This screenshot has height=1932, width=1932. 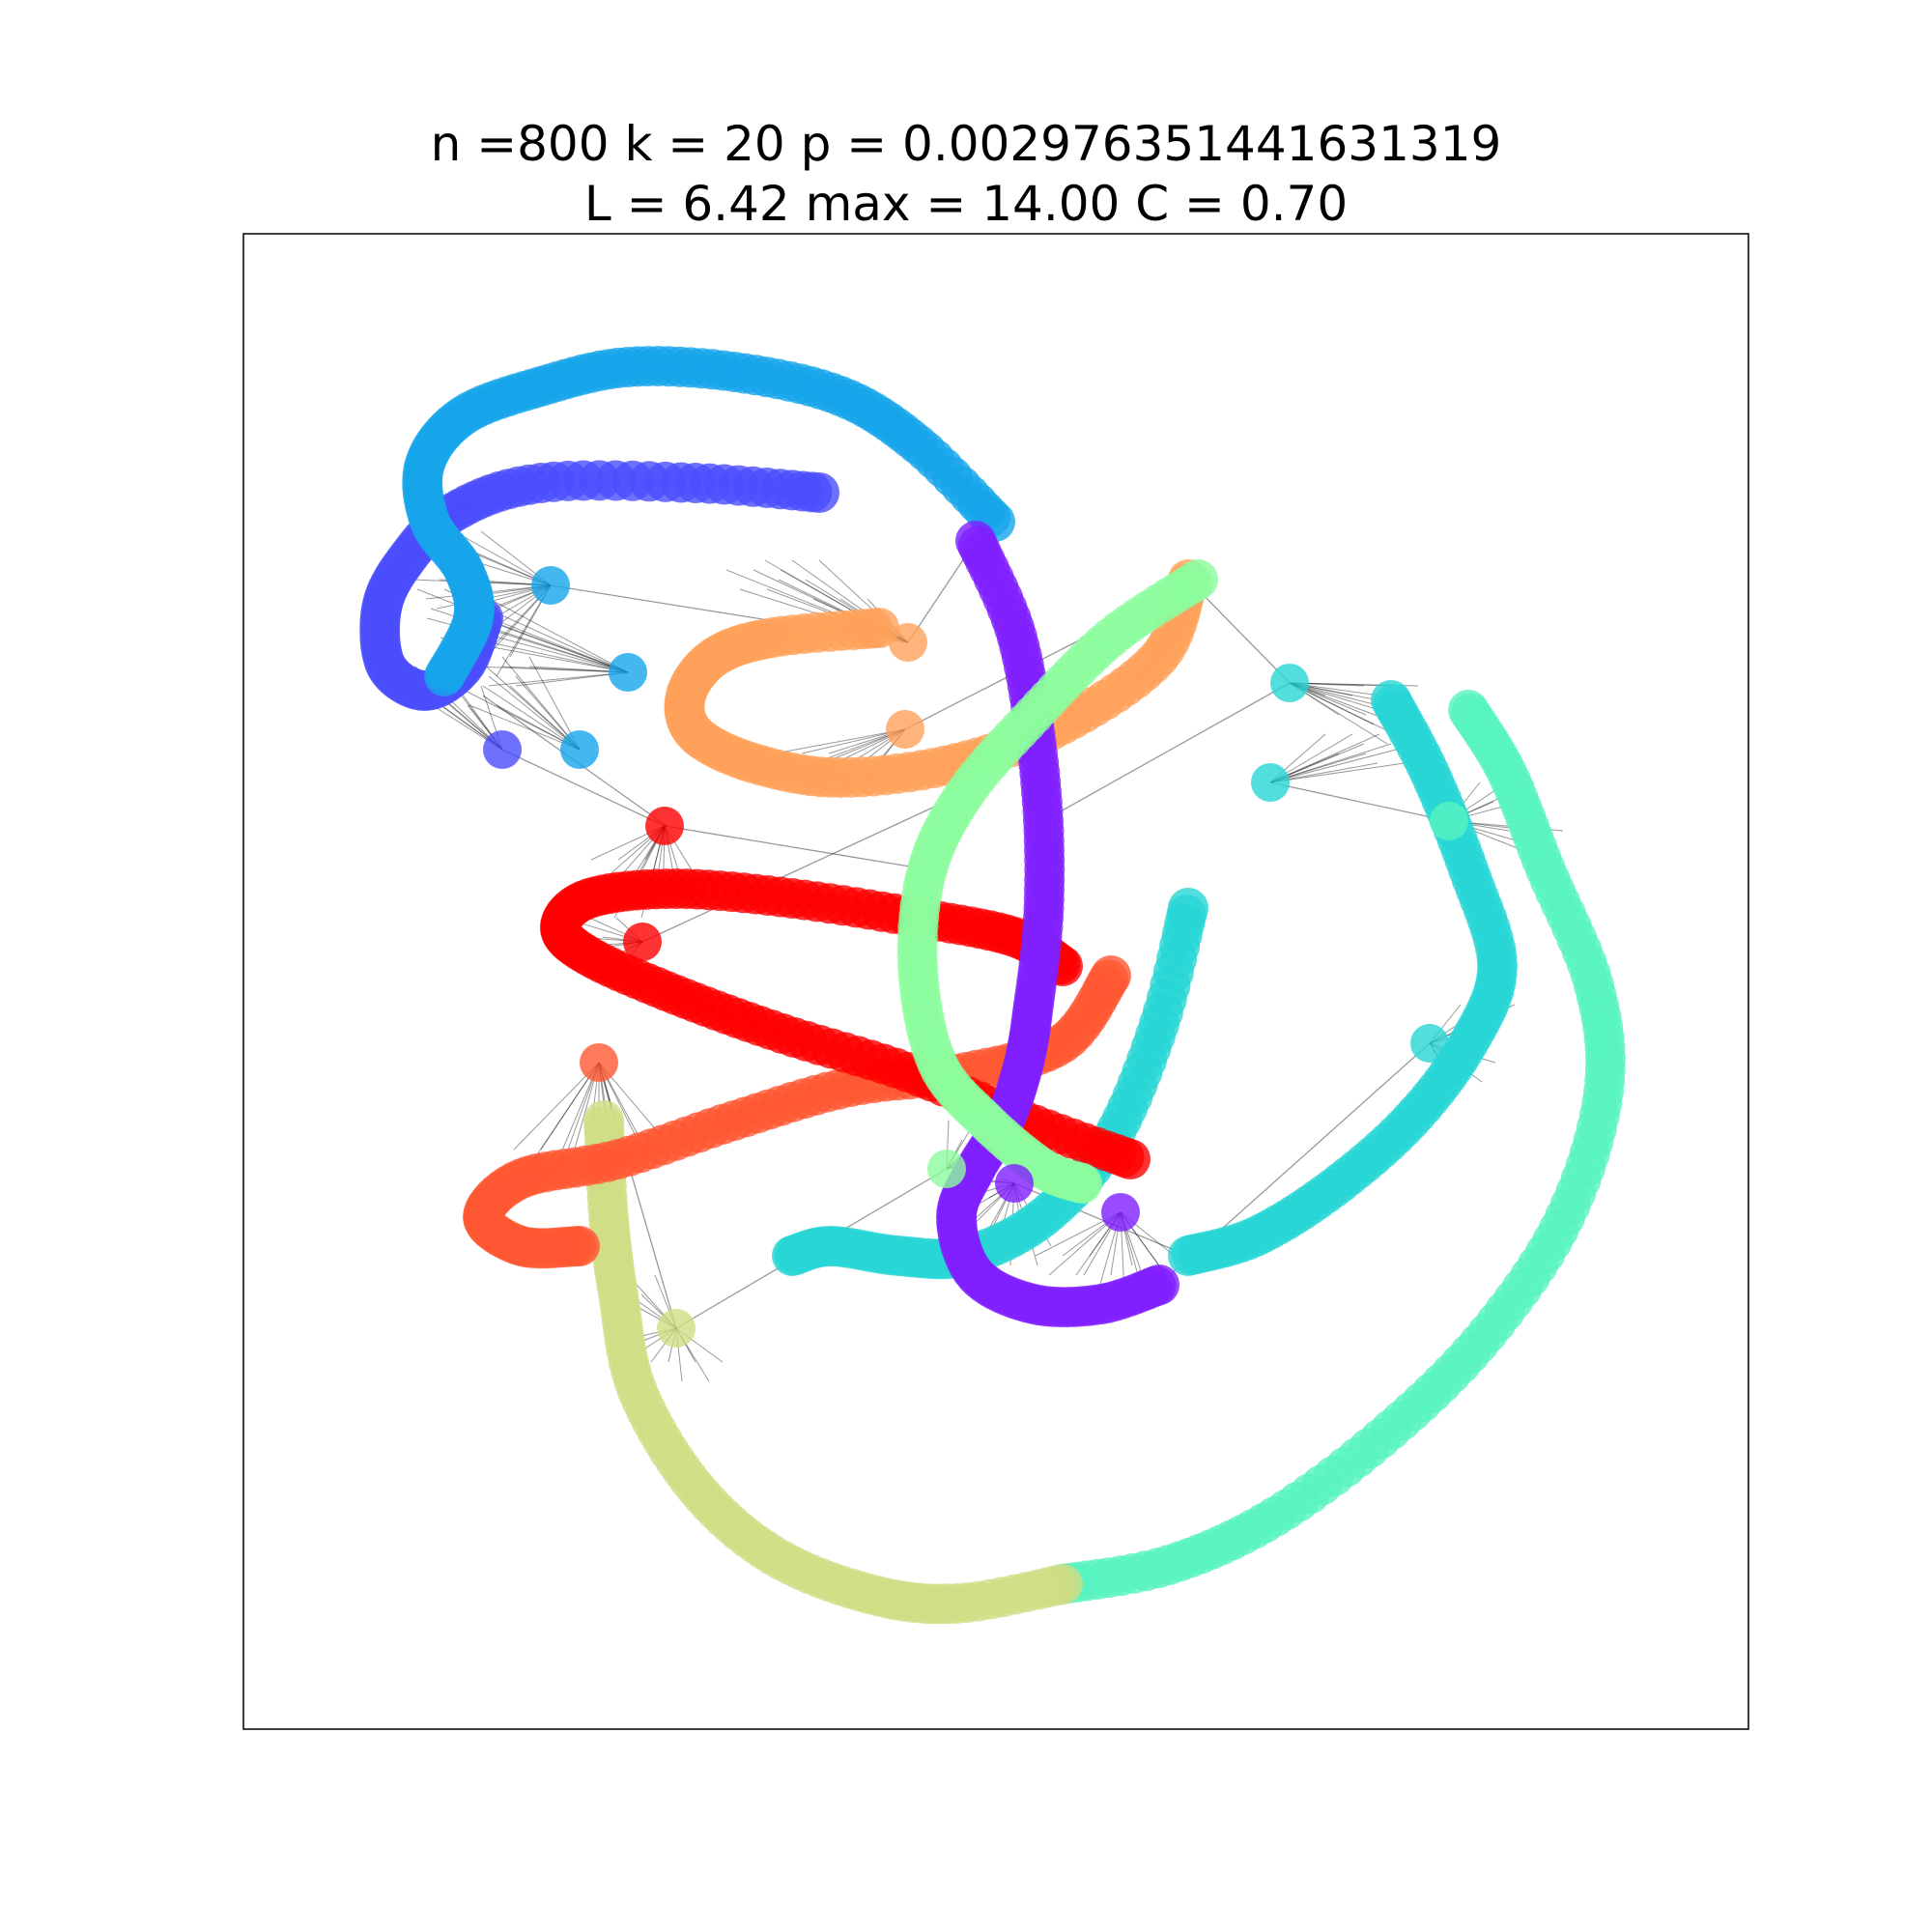 What do you see at coordinates (966, 144) in the screenshot?
I see `figure-title-line-1: n =800 k = 20 p = 0.002976351441631319` at bounding box center [966, 144].